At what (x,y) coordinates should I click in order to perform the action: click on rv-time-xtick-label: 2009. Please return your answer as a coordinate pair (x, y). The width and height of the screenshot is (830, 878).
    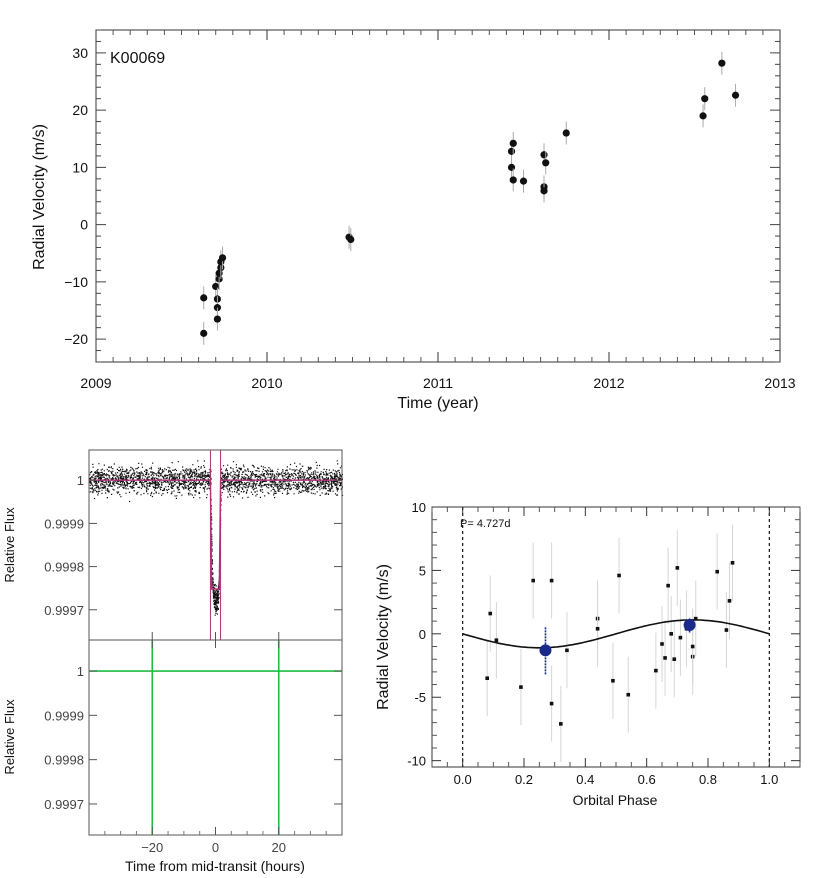
    Looking at the image, I should click on (95, 383).